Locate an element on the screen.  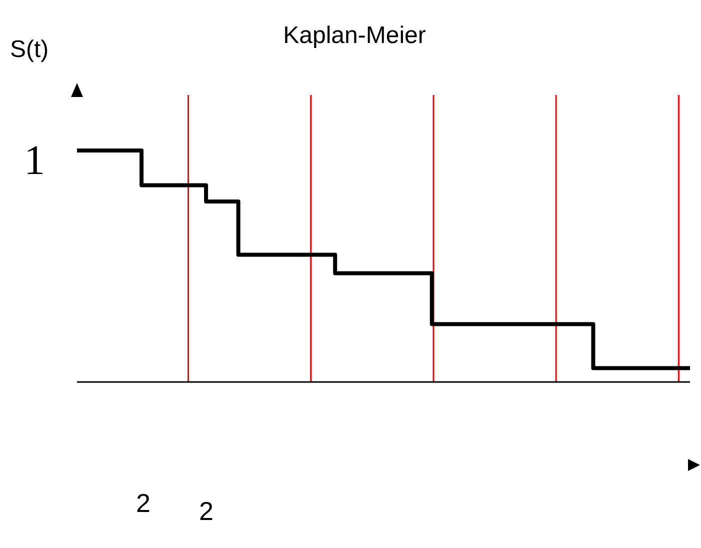
text: 1 is located at coordinates (34, 160).